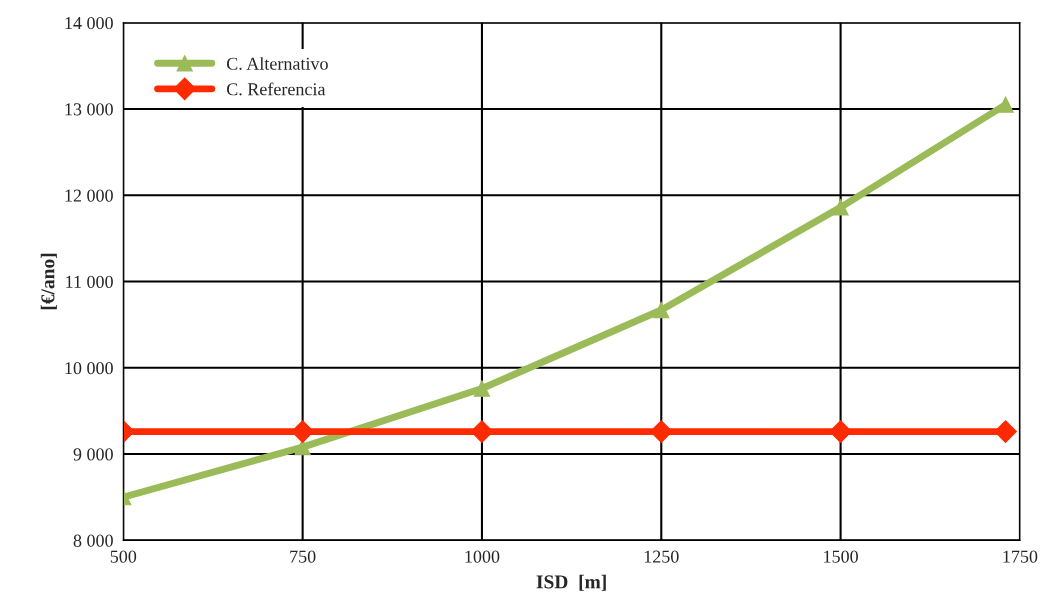 The width and height of the screenshot is (1045, 614). I want to click on y-tick-label: 9 000, so click(93, 454).